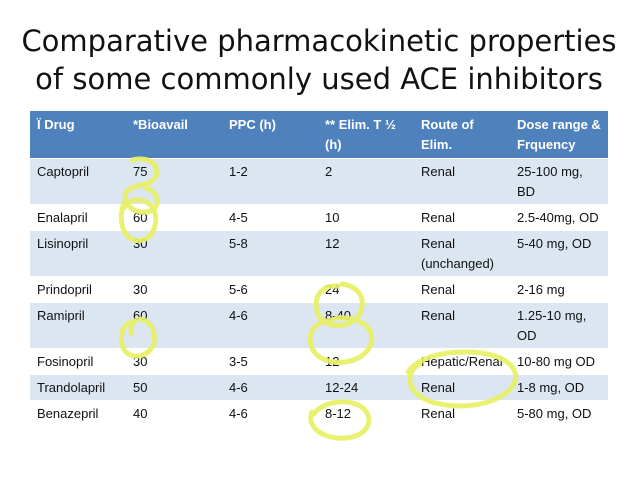 The image size is (638, 478). Describe the element at coordinates (68, 413) in the screenshot. I see `cell-drug: Benazepril` at that location.